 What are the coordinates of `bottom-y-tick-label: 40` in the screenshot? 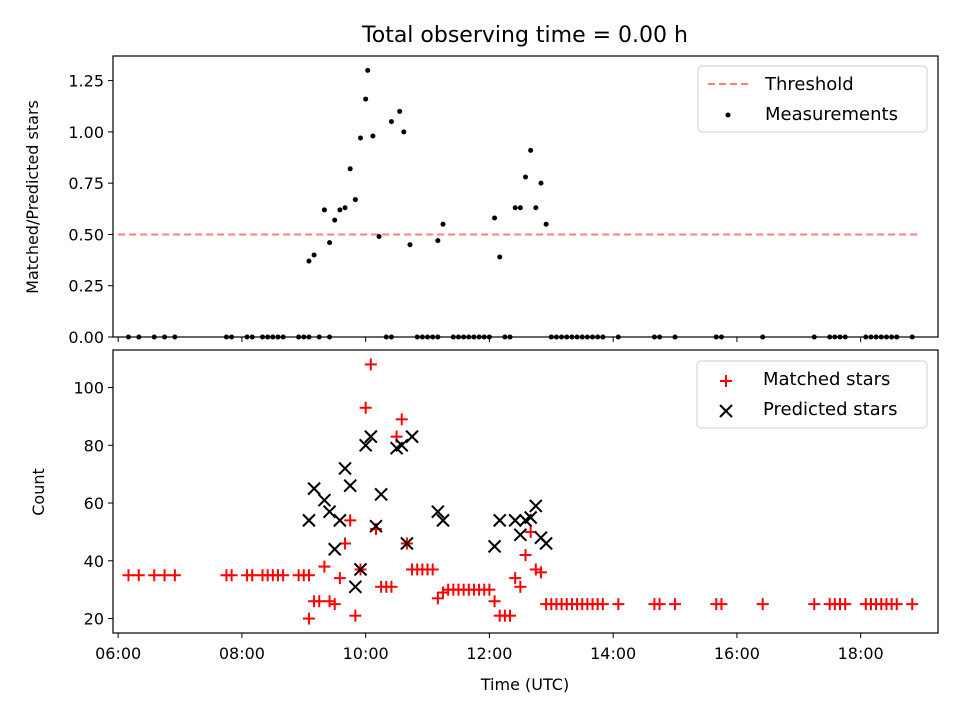 It's located at (94, 561).